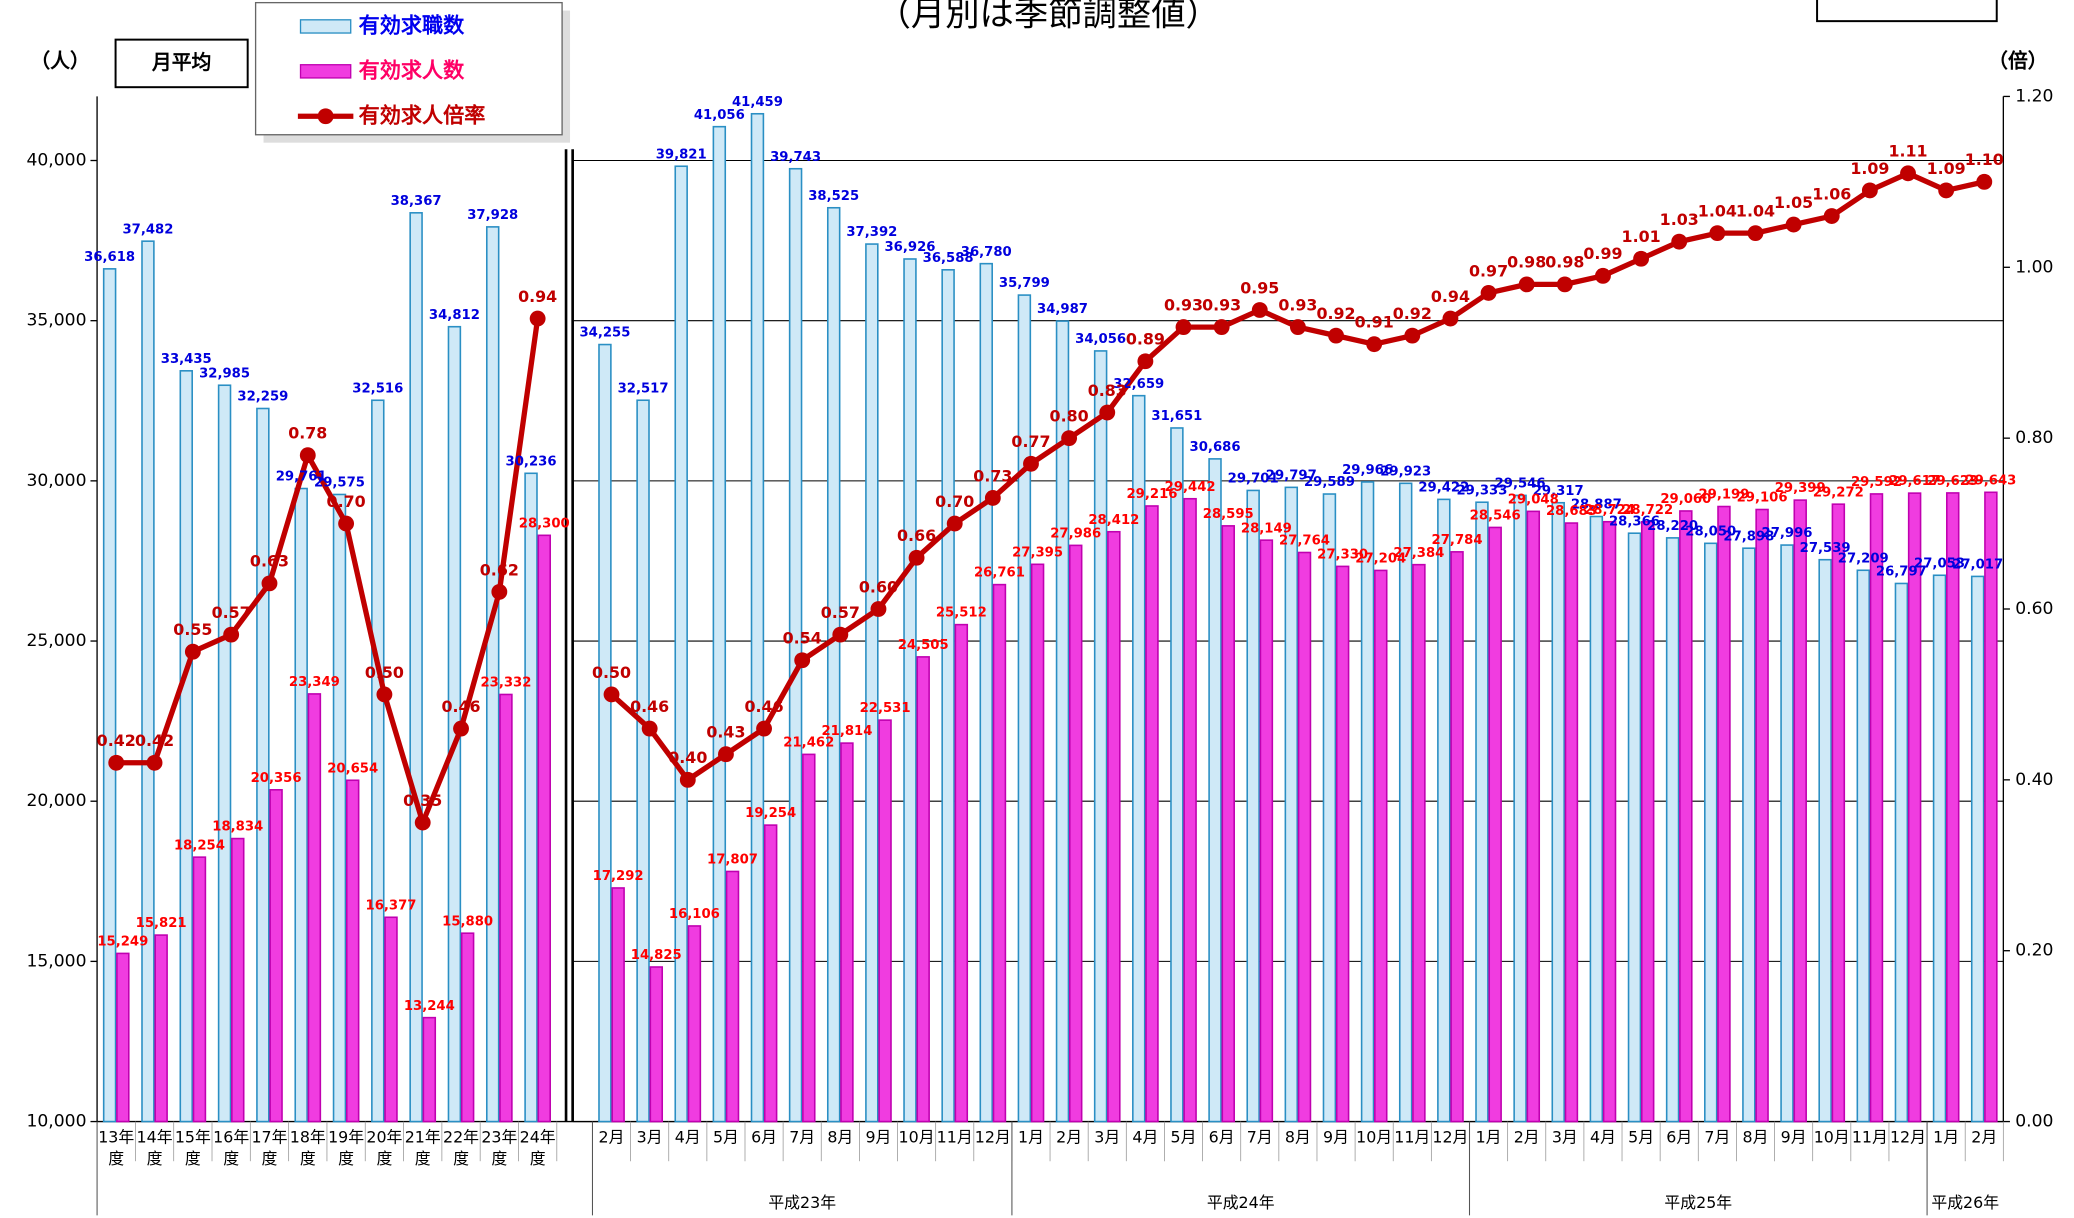  Describe the element at coordinates (1259, 287) in the screenshot. I see `data-label: 0.95` at that location.